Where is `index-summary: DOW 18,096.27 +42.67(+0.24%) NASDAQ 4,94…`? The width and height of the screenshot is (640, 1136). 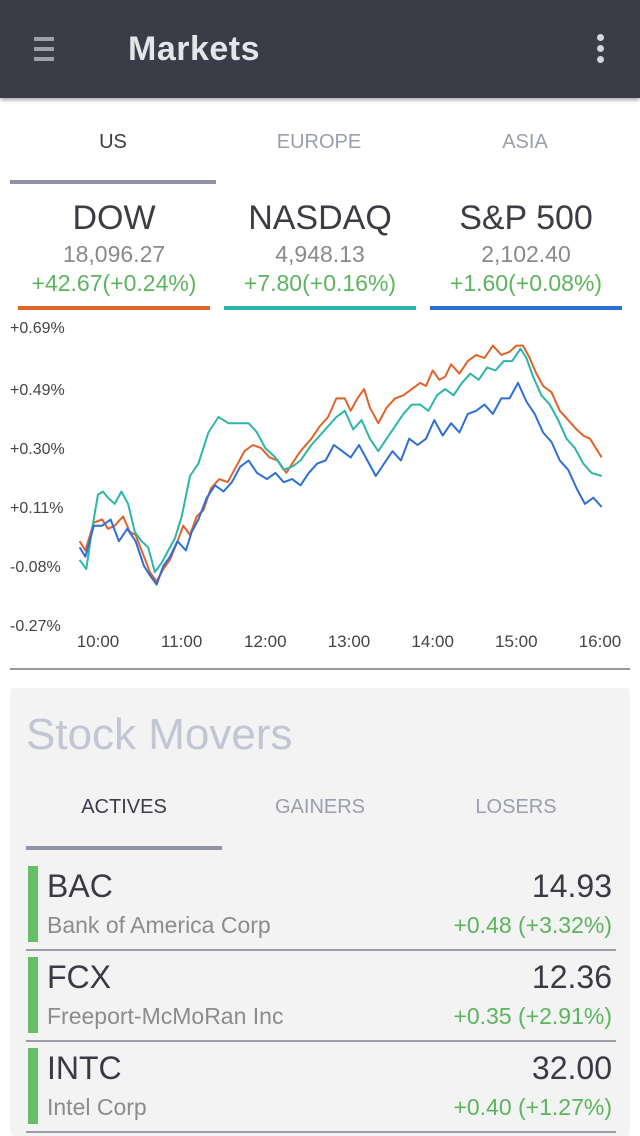 index-summary: DOW 18,096.27 +42.67(+0.24%) NASDAQ 4,94… is located at coordinates (320, 253).